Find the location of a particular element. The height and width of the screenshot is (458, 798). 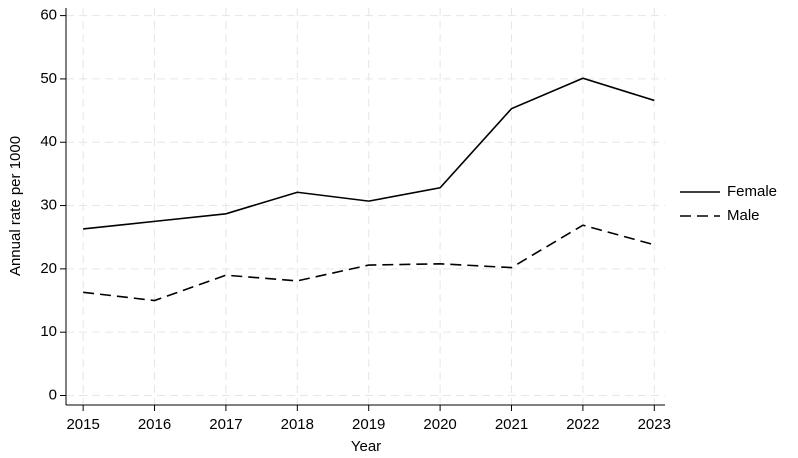

y-tick-label: 30 is located at coordinates (48, 205).